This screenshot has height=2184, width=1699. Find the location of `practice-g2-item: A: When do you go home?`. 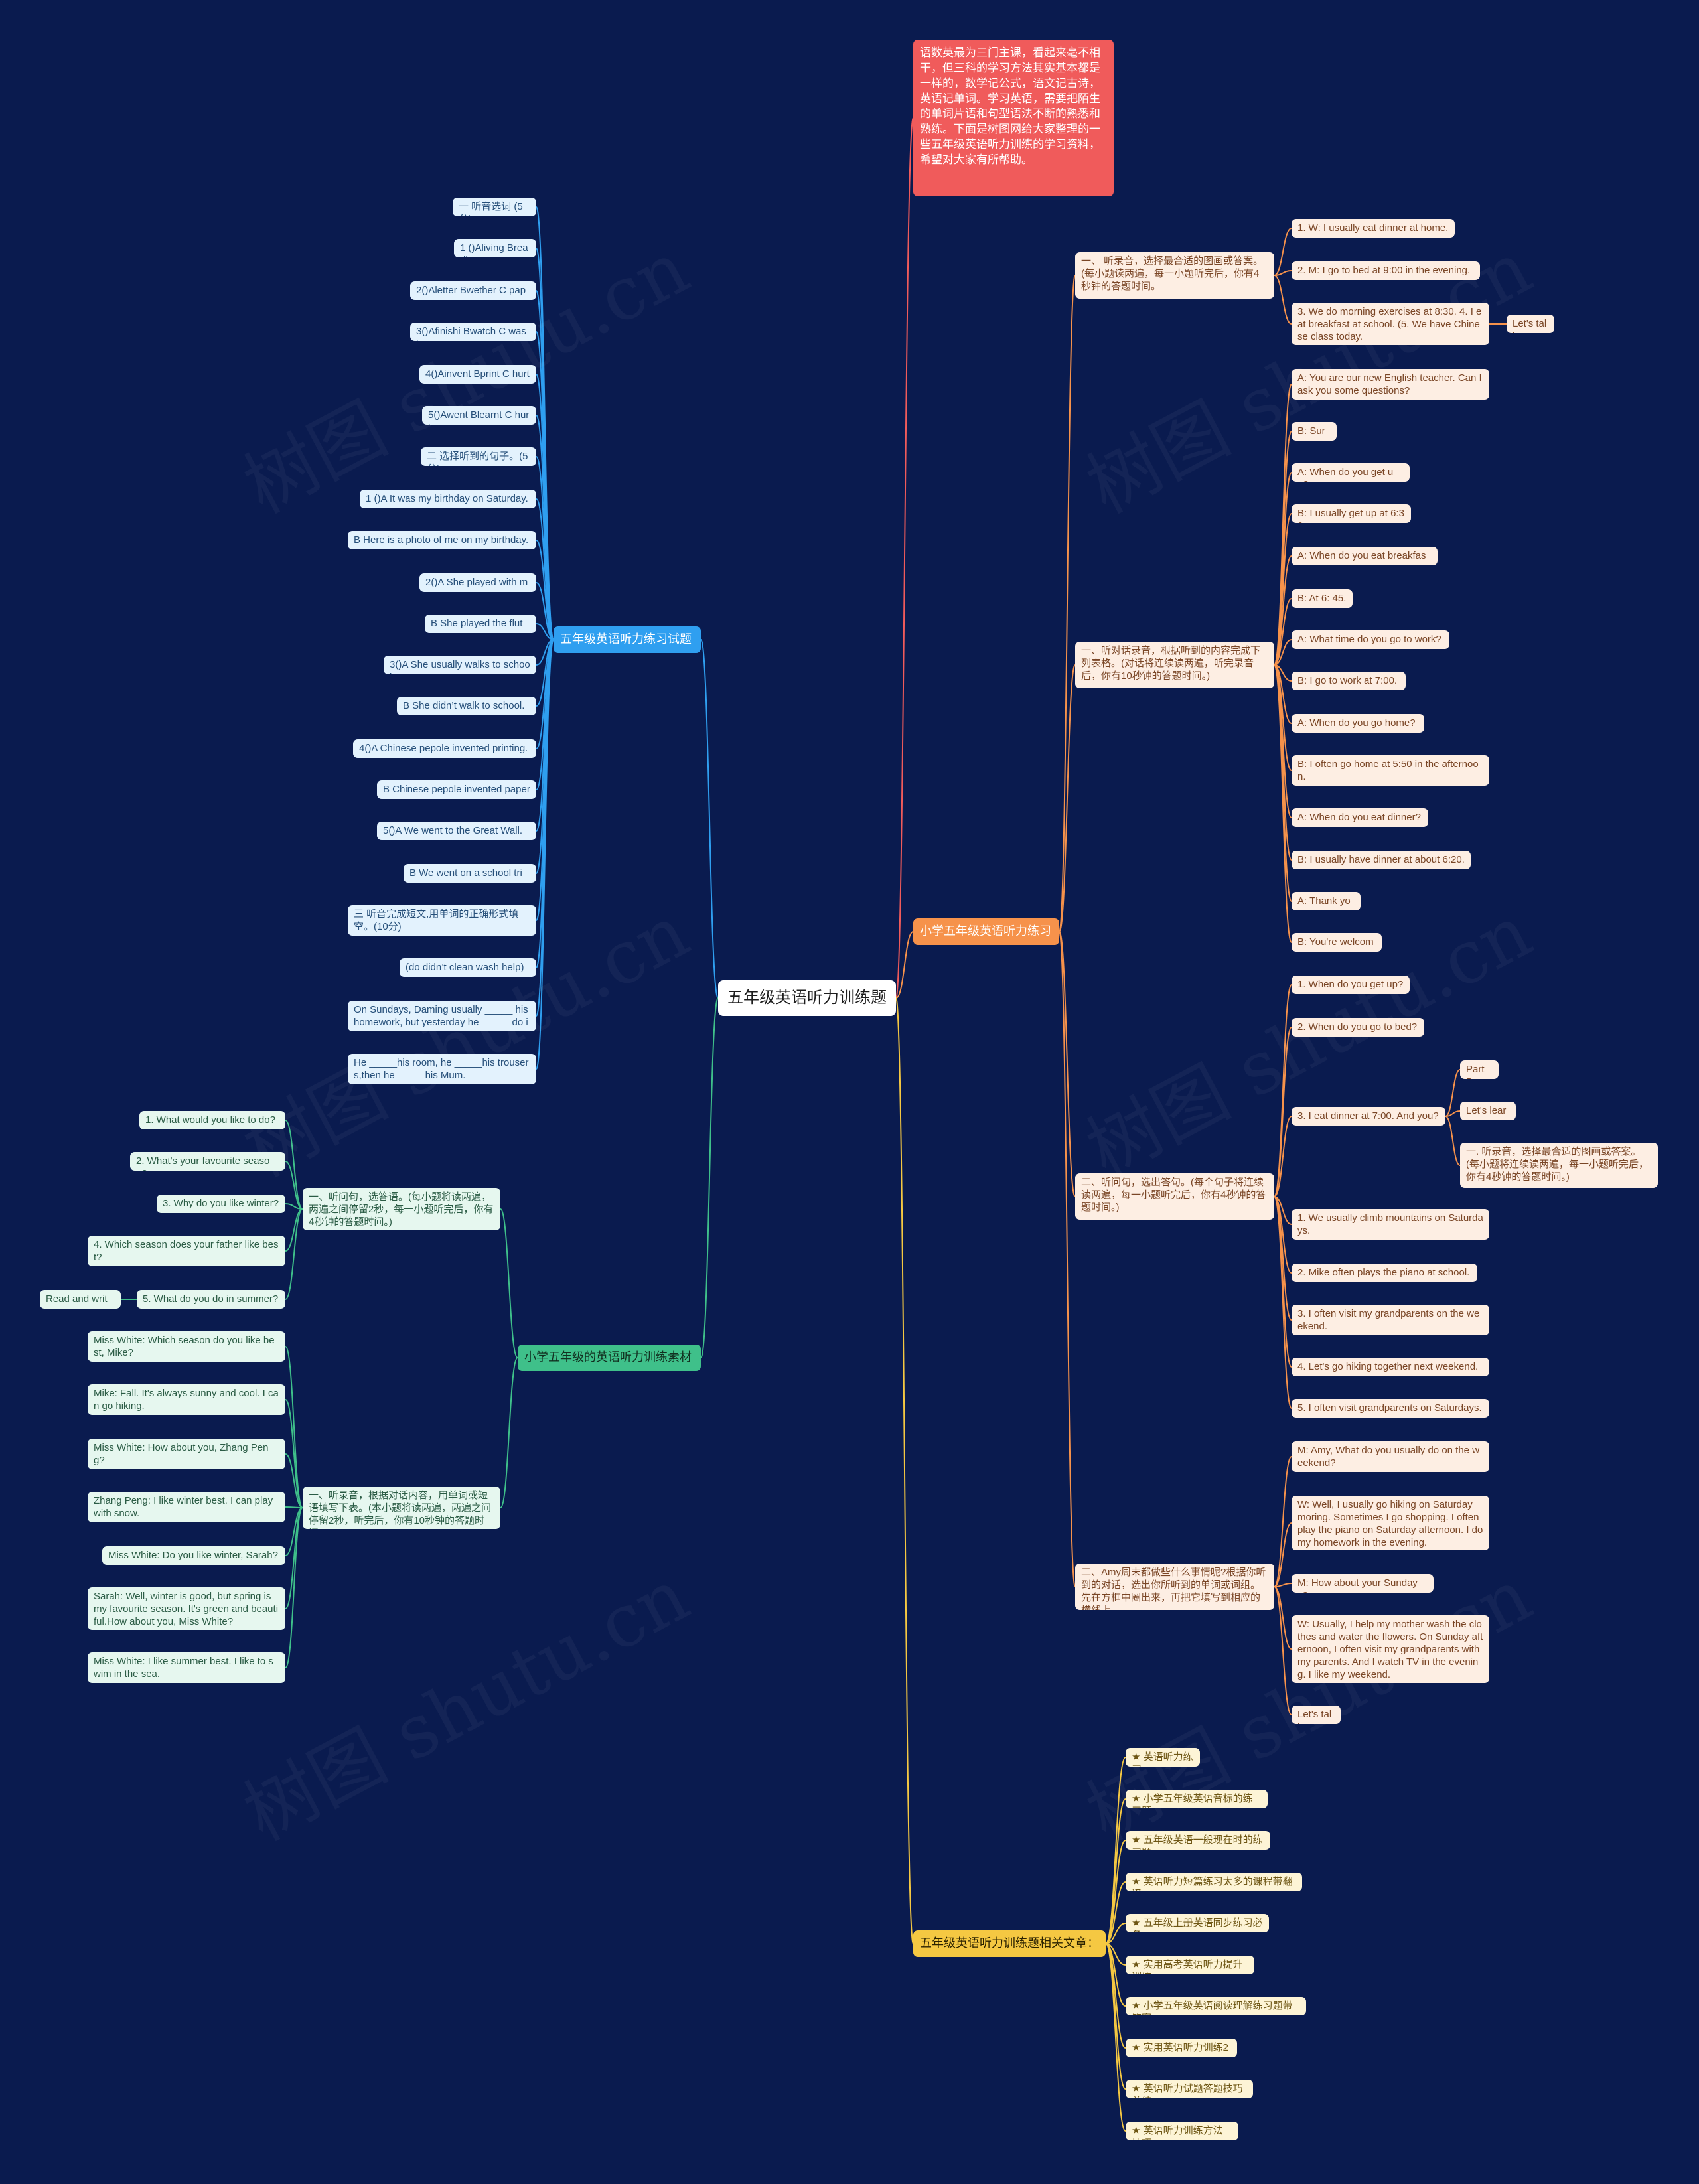

practice-g2-item: A: When do you go home? is located at coordinates (1358, 723).